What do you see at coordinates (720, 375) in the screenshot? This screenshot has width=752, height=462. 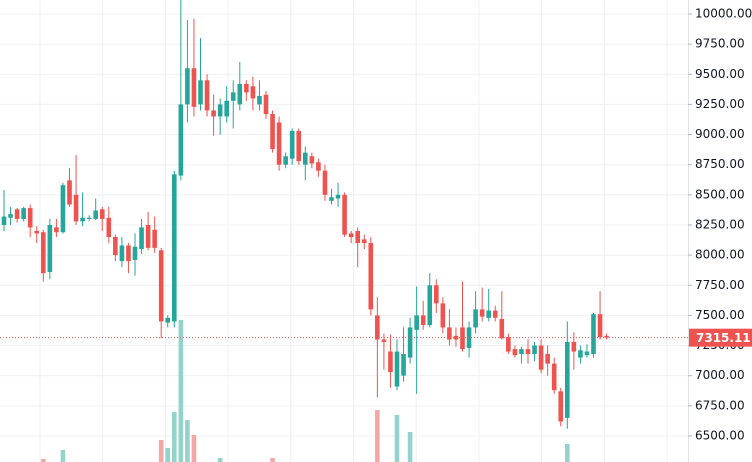 I see `y-tick-label: 7000.00` at bounding box center [720, 375].